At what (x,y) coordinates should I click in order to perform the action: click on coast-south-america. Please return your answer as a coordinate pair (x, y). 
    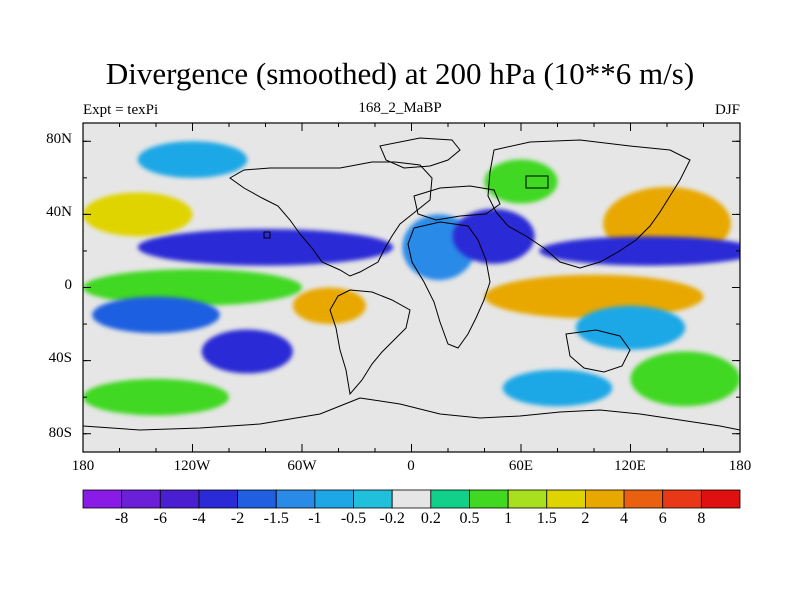
    Looking at the image, I should click on (370, 342).